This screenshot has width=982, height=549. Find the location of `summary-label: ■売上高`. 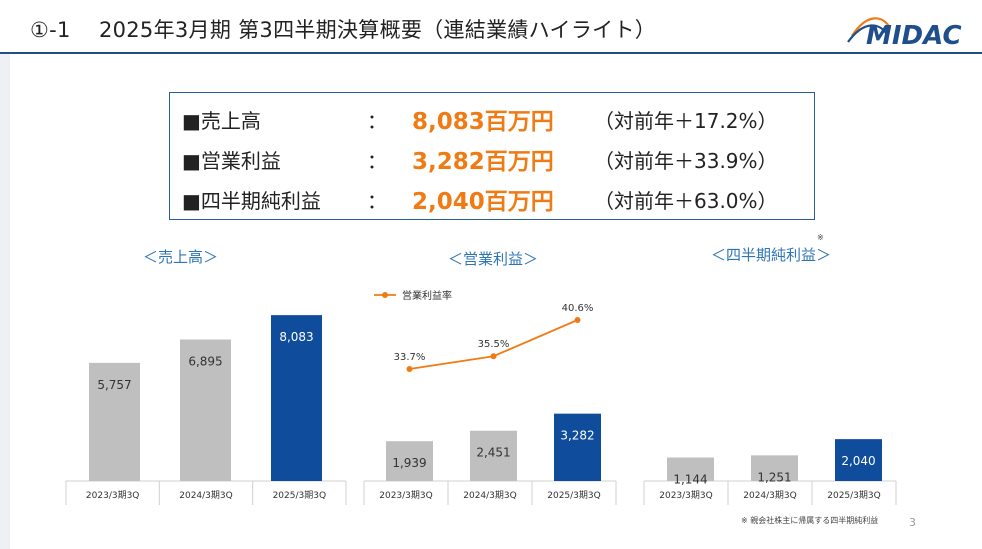

summary-label: ■売上高 is located at coordinates (221, 121).